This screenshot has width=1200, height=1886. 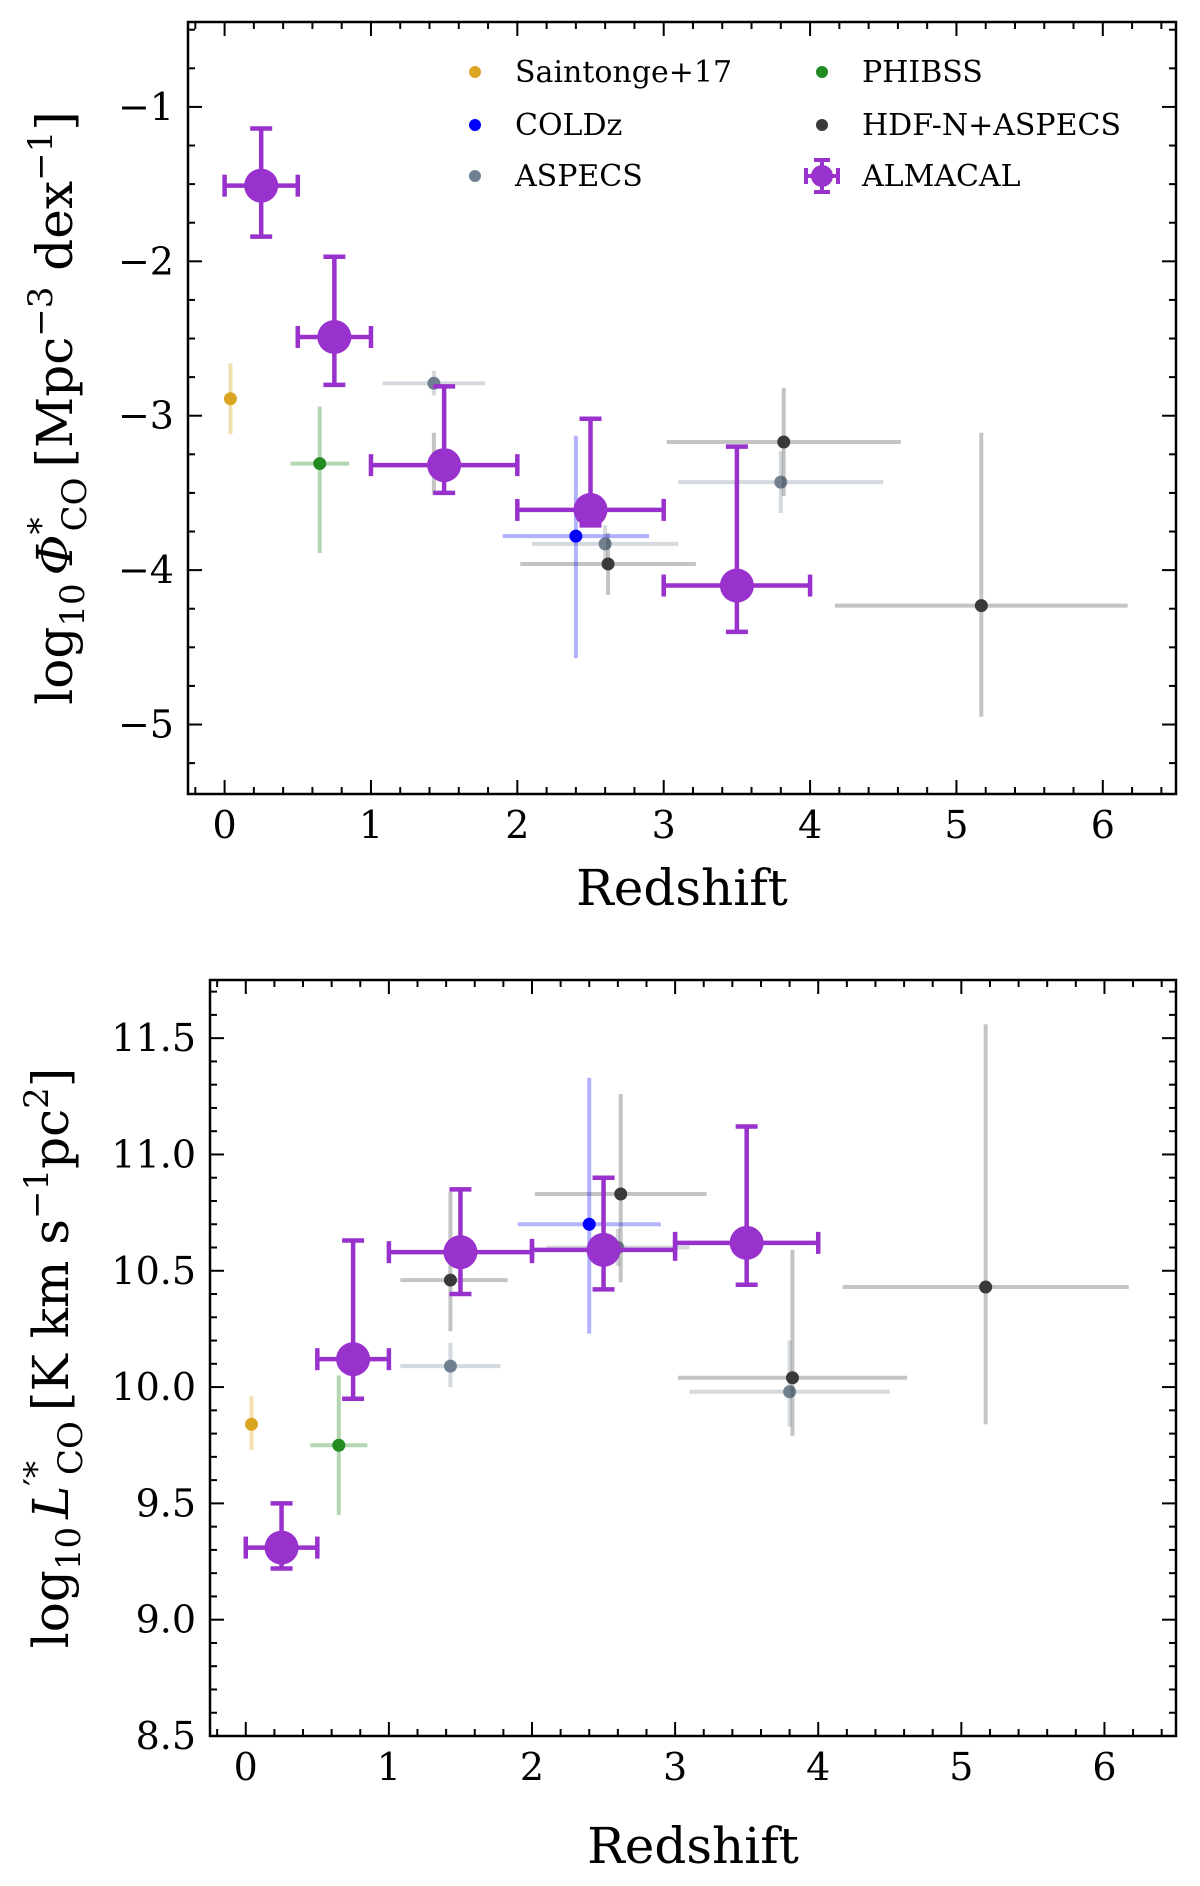 What do you see at coordinates (51, 1503) in the screenshot?
I see `y-label-symbol: L` at bounding box center [51, 1503].